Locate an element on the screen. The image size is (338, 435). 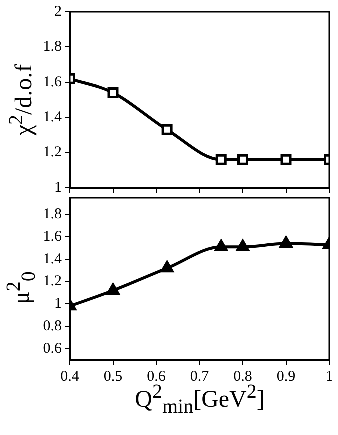
y-tick-label: 2 is located at coordinates (58, 12).